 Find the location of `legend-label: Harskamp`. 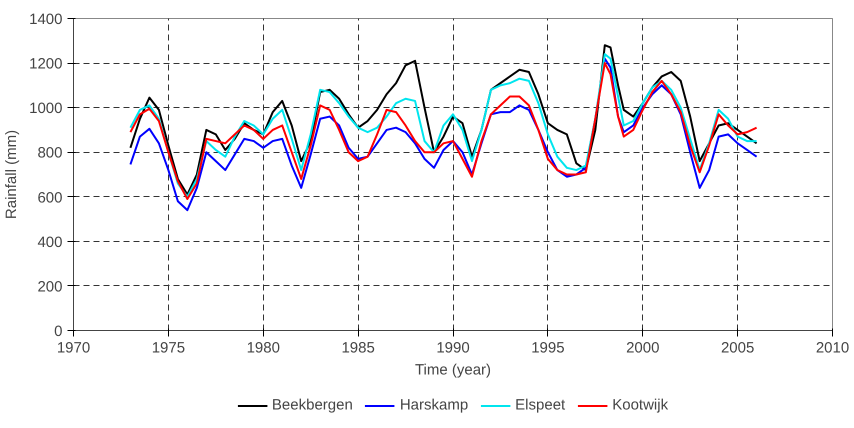

legend-label: Harskamp is located at coordinates (434, 405).